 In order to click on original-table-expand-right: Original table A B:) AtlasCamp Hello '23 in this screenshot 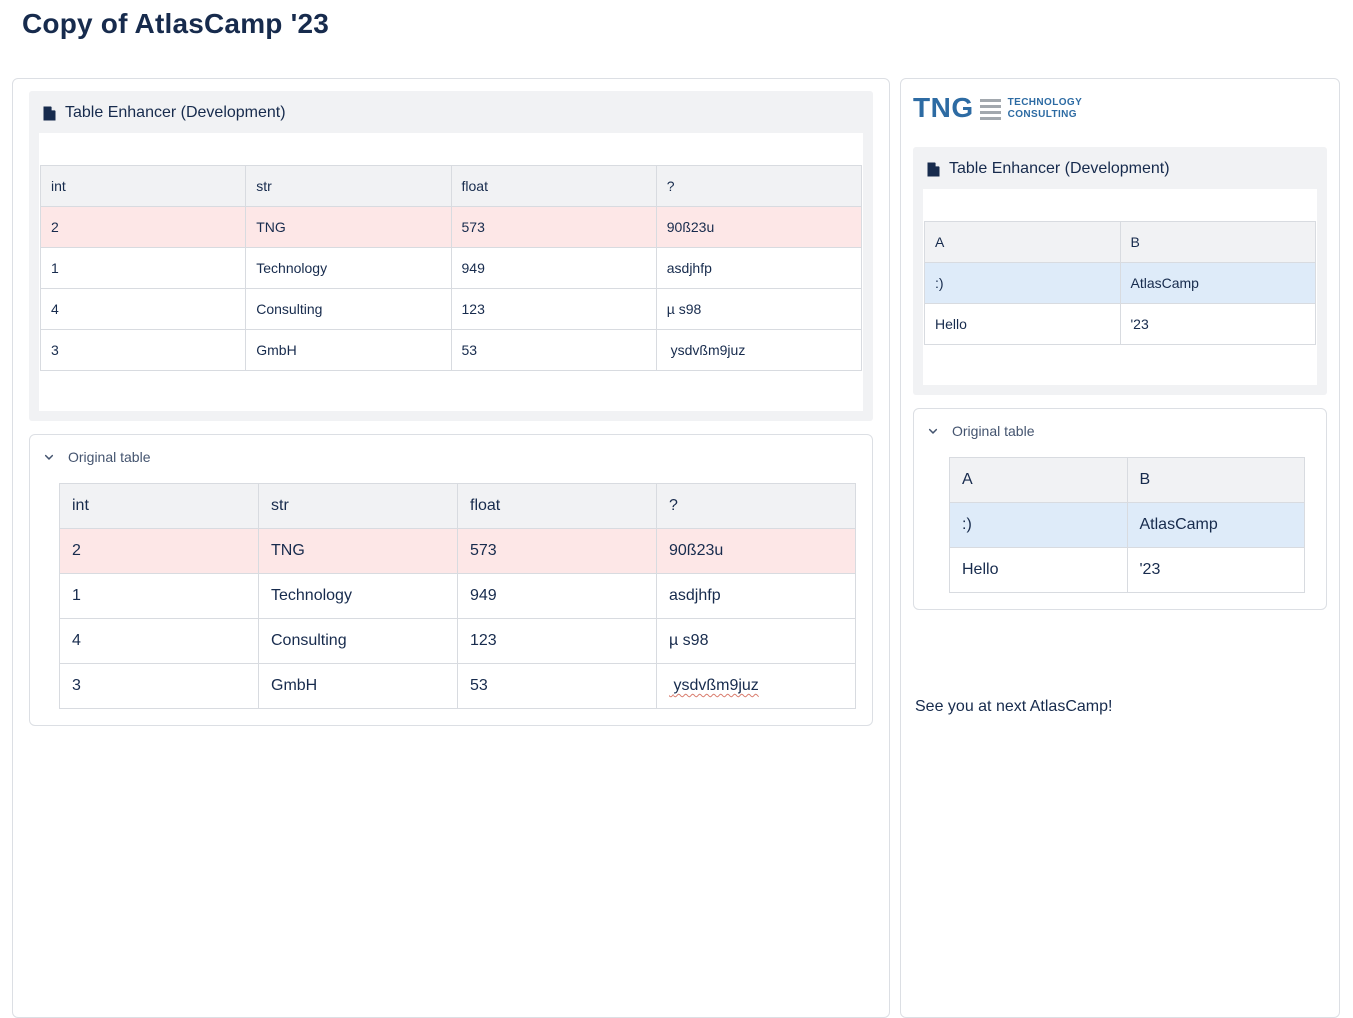, I will do `click(1120, 509)`.